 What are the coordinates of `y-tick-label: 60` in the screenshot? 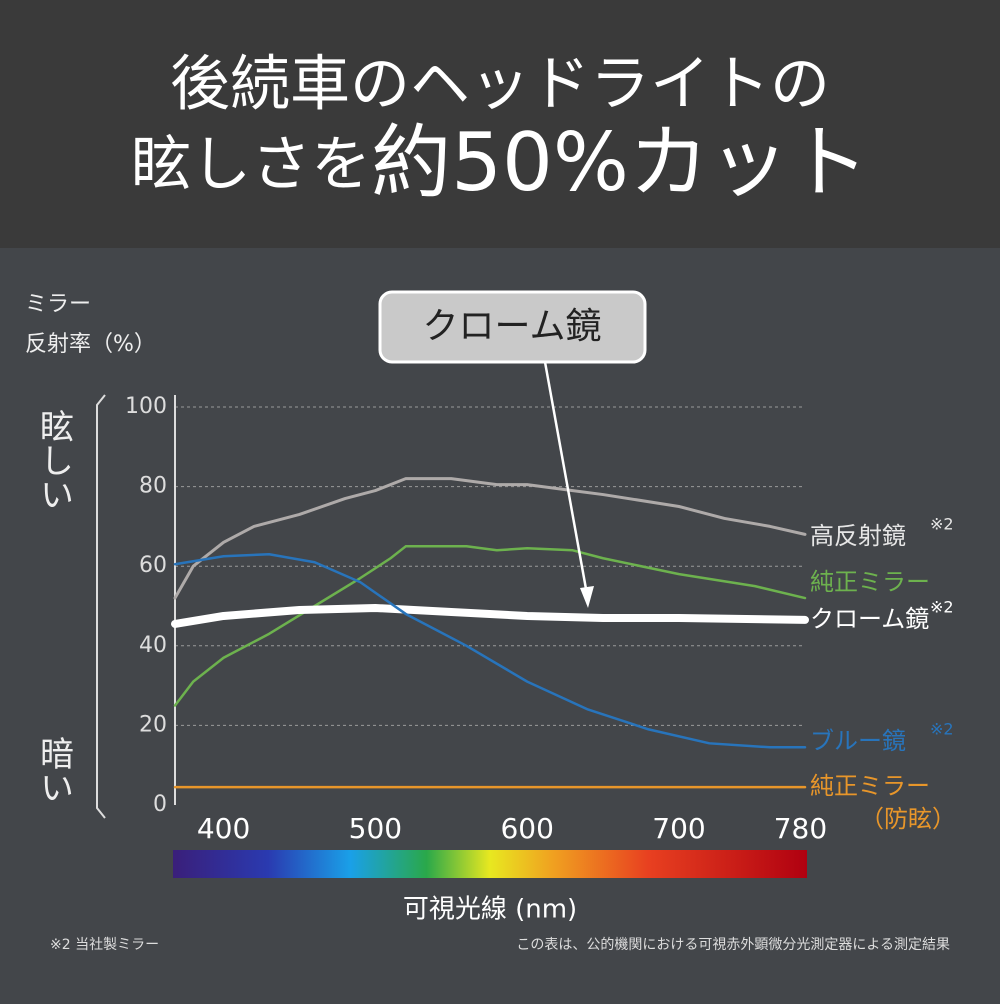 It's located at (153, 565).